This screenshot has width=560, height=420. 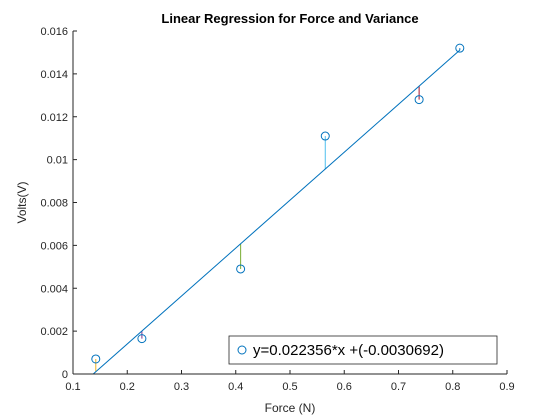 I want to click on x-tick-label: 0.5, so click(x=289, y=387).